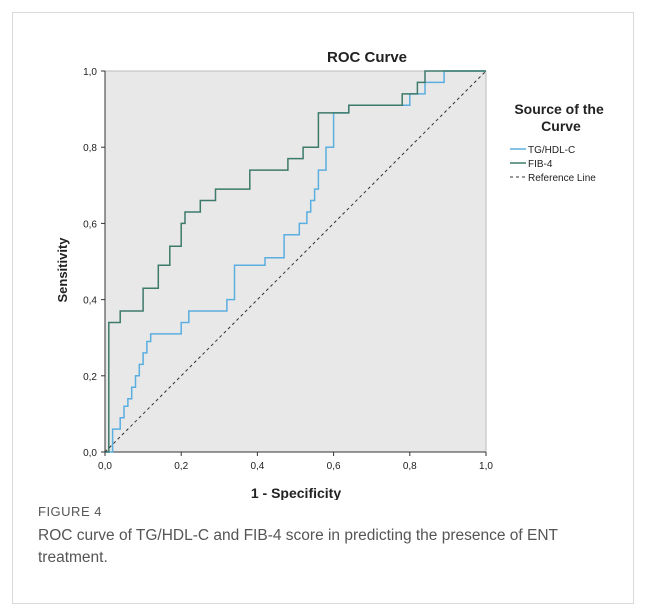 The width and height of the screenshot is (648, 616). What do you see at coordinates (540, 164) in the screenshot?
I see `legend-label: FIB-4` at bounding box center [540, 164].